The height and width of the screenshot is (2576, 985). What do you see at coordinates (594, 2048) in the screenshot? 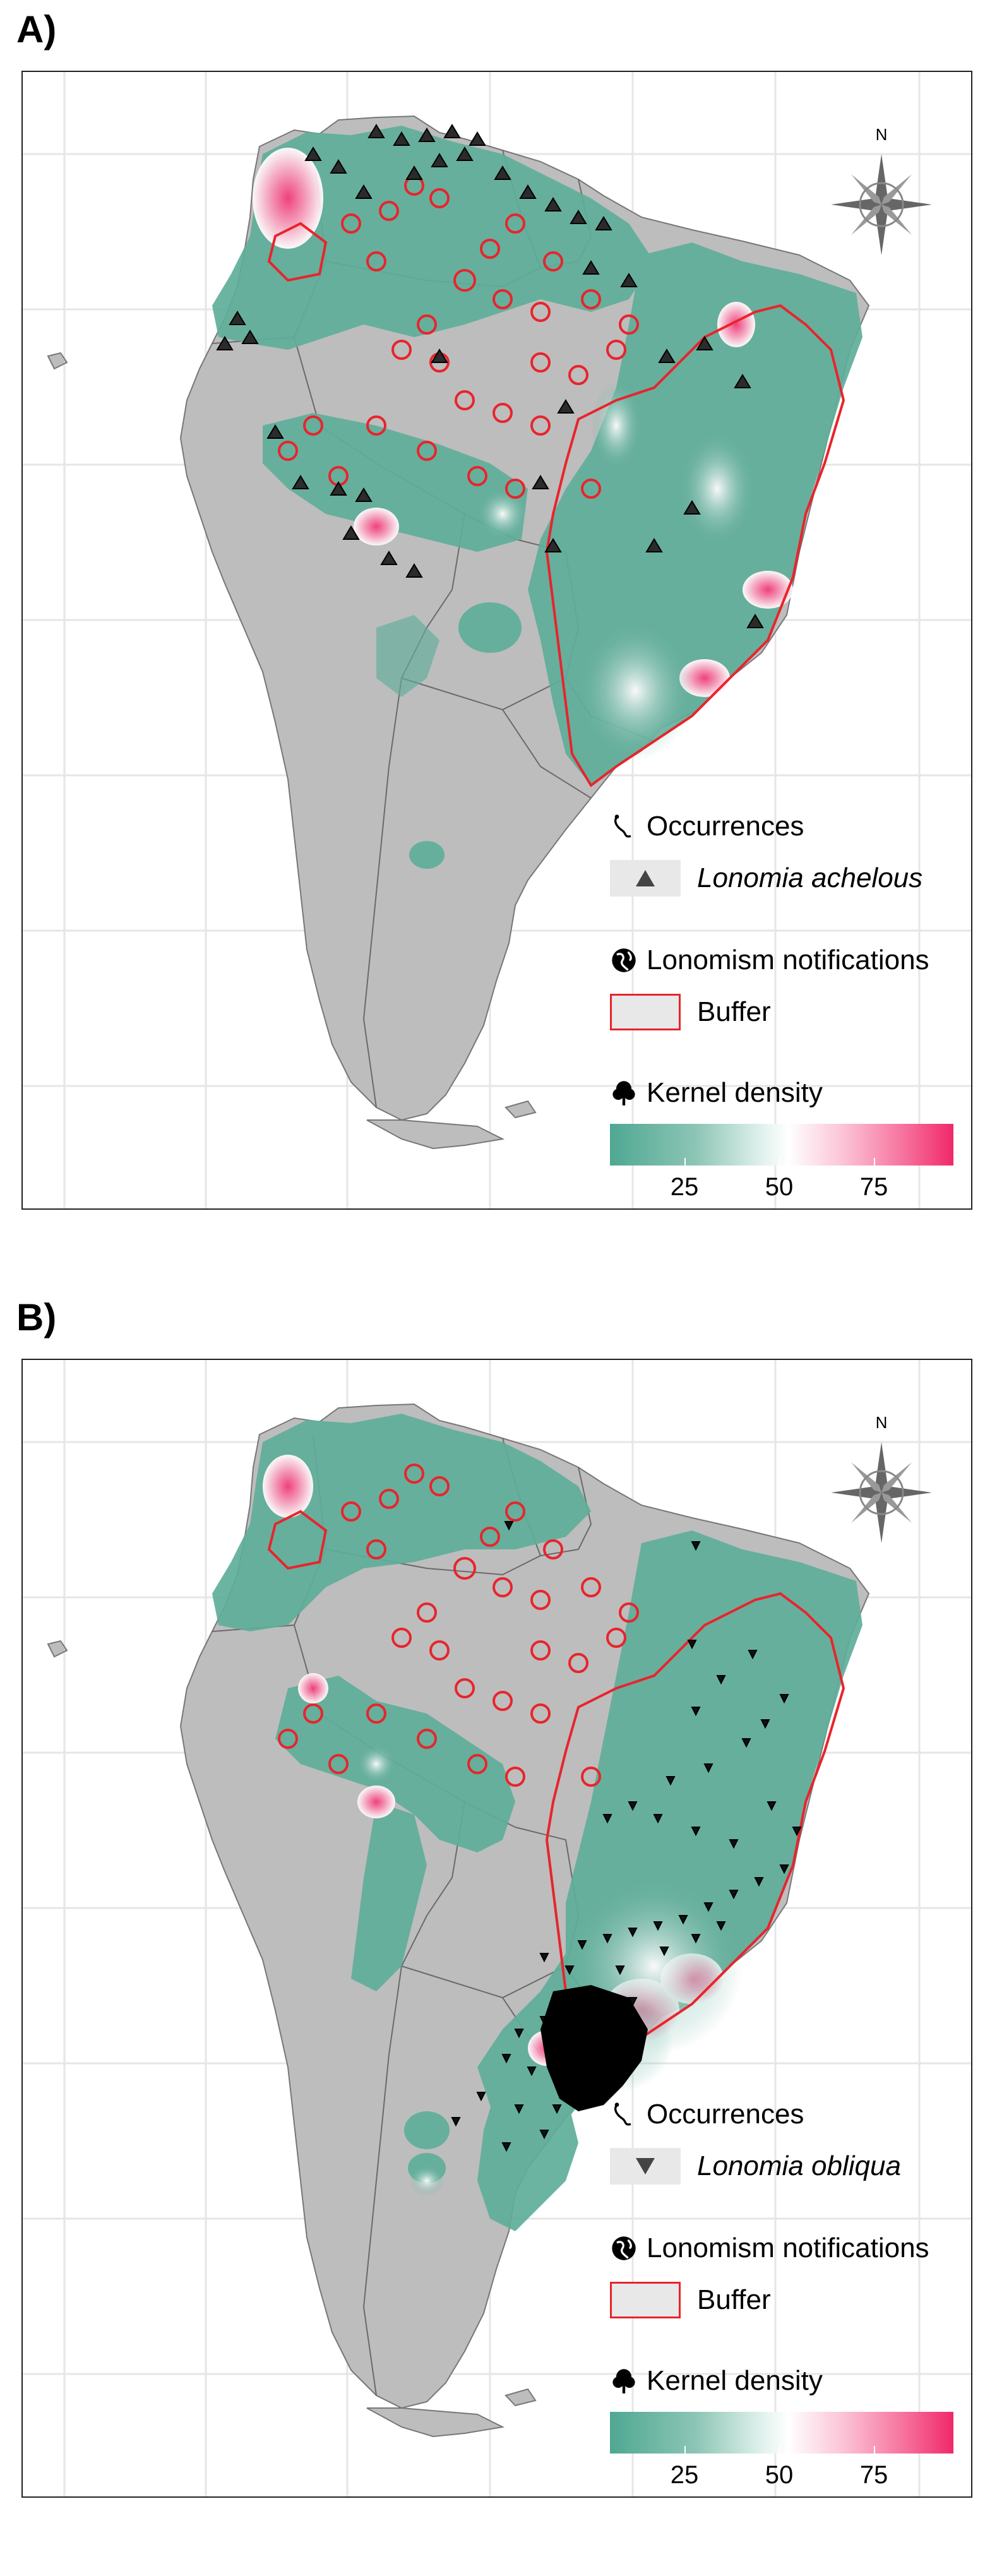
I see `occurrence-cluster` at bounding box center [594, 2048].